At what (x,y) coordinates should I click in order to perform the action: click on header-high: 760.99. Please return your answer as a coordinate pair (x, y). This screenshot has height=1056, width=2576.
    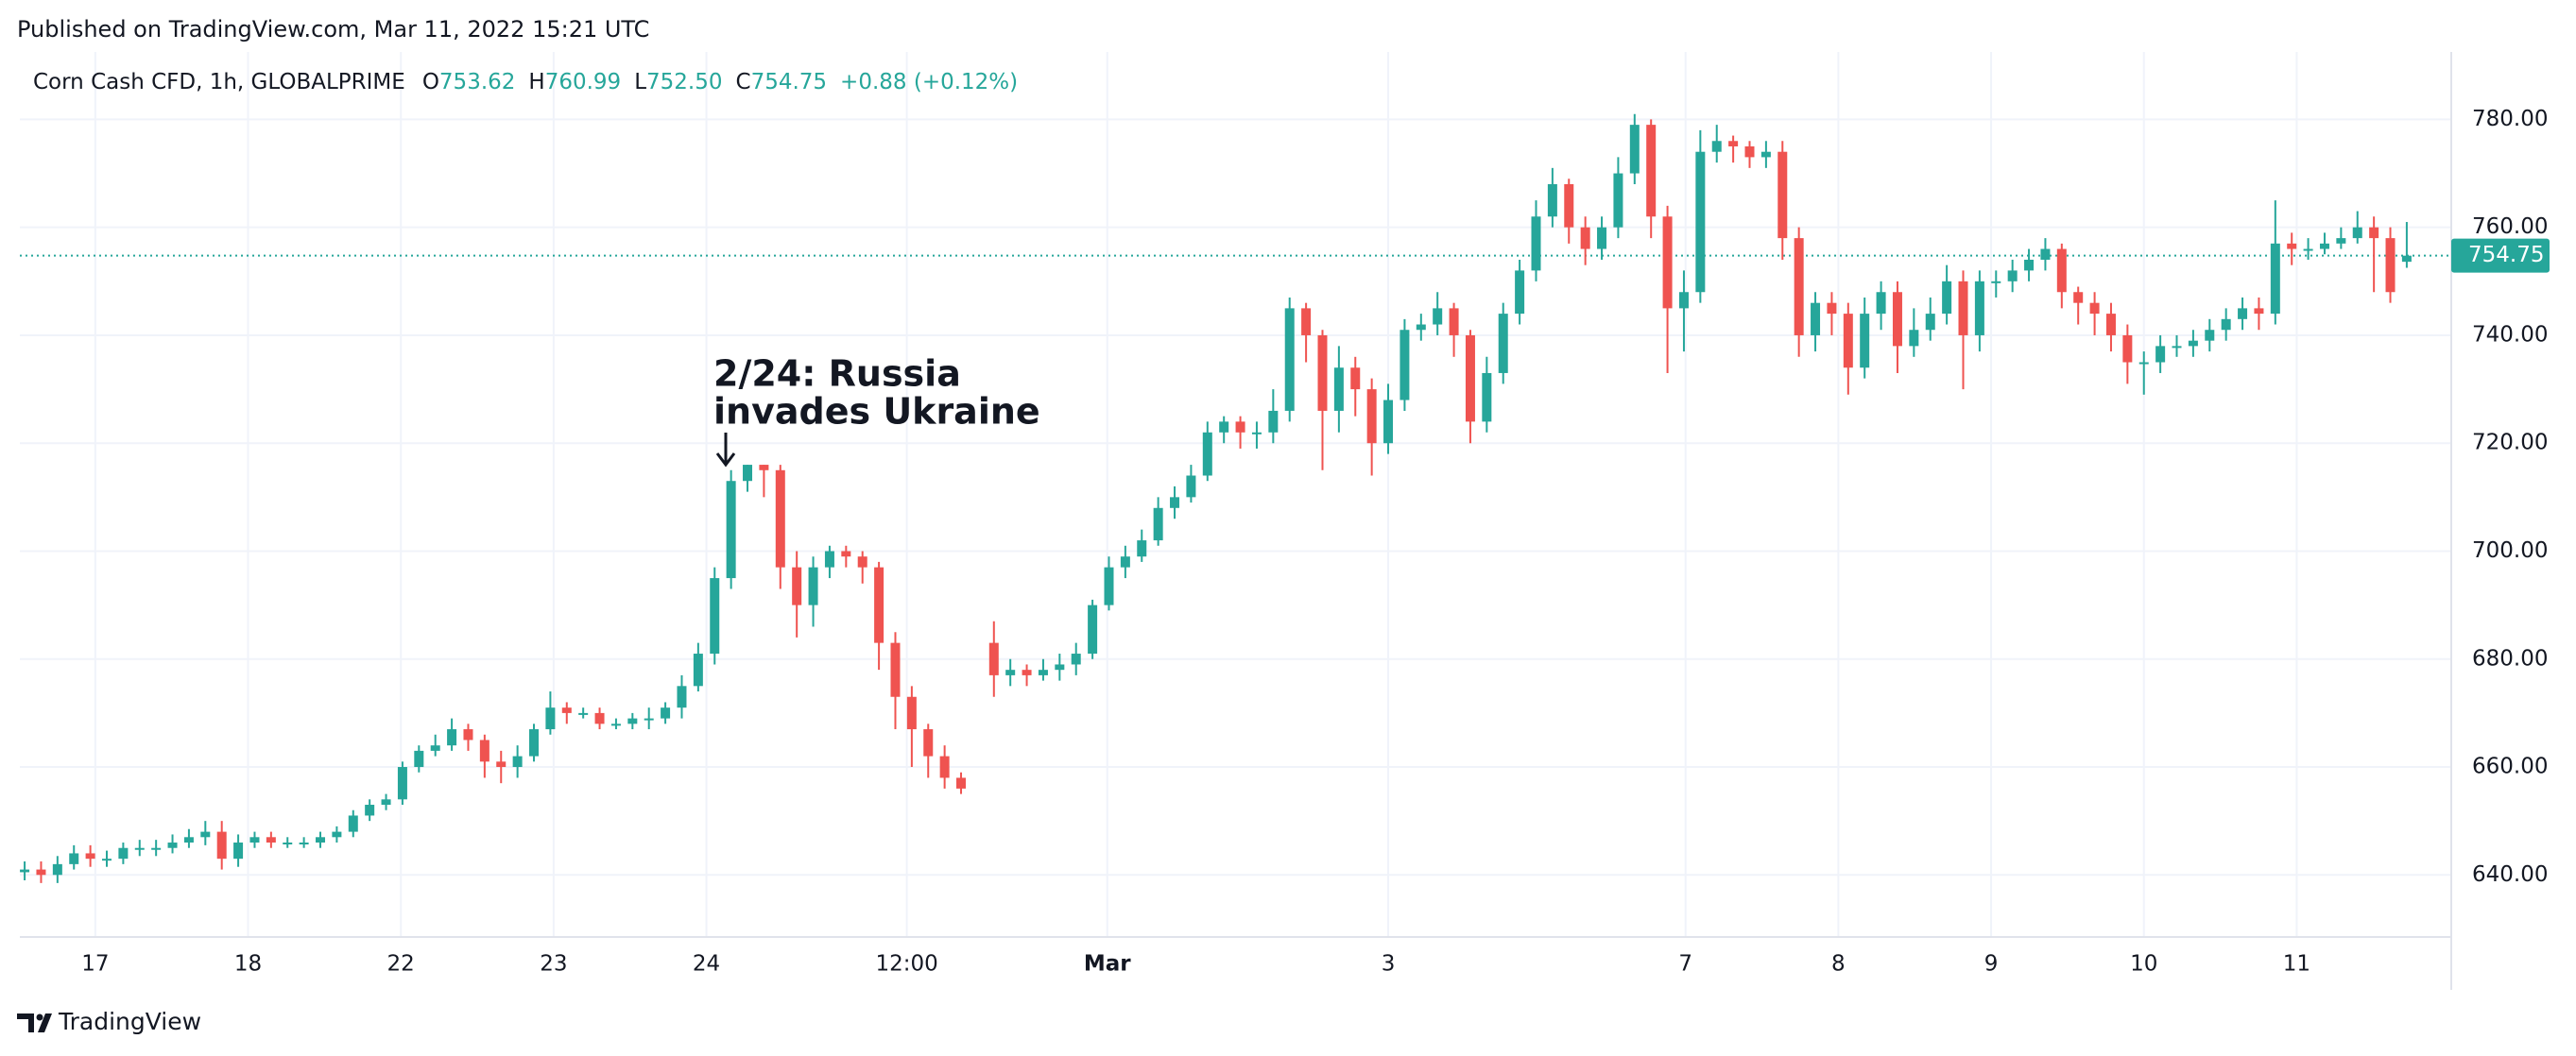
    Looking at the image, I should click on (583, 82).